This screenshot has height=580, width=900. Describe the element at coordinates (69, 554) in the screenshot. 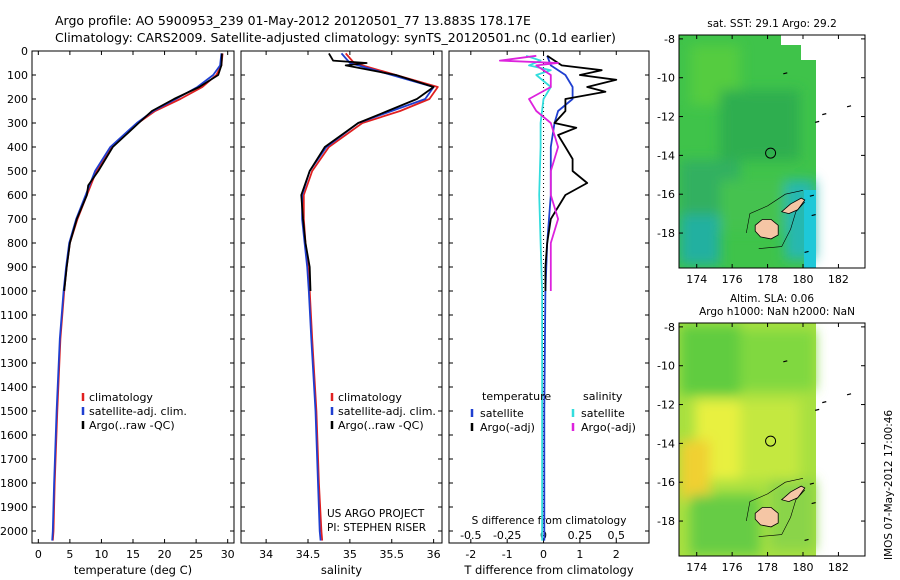

I see `x-tick-label: 5` at that location.